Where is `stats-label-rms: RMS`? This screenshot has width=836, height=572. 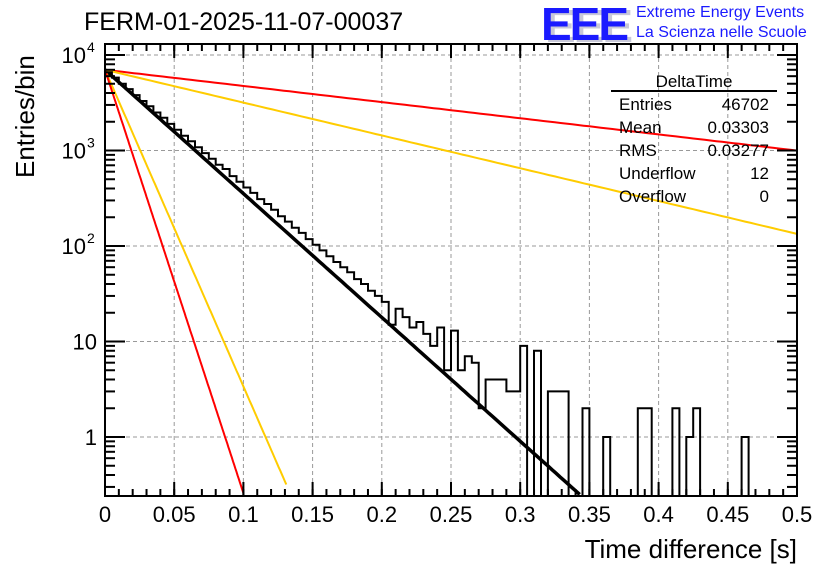
stats-label-rms: RMS is located at coordinates (638, 150).